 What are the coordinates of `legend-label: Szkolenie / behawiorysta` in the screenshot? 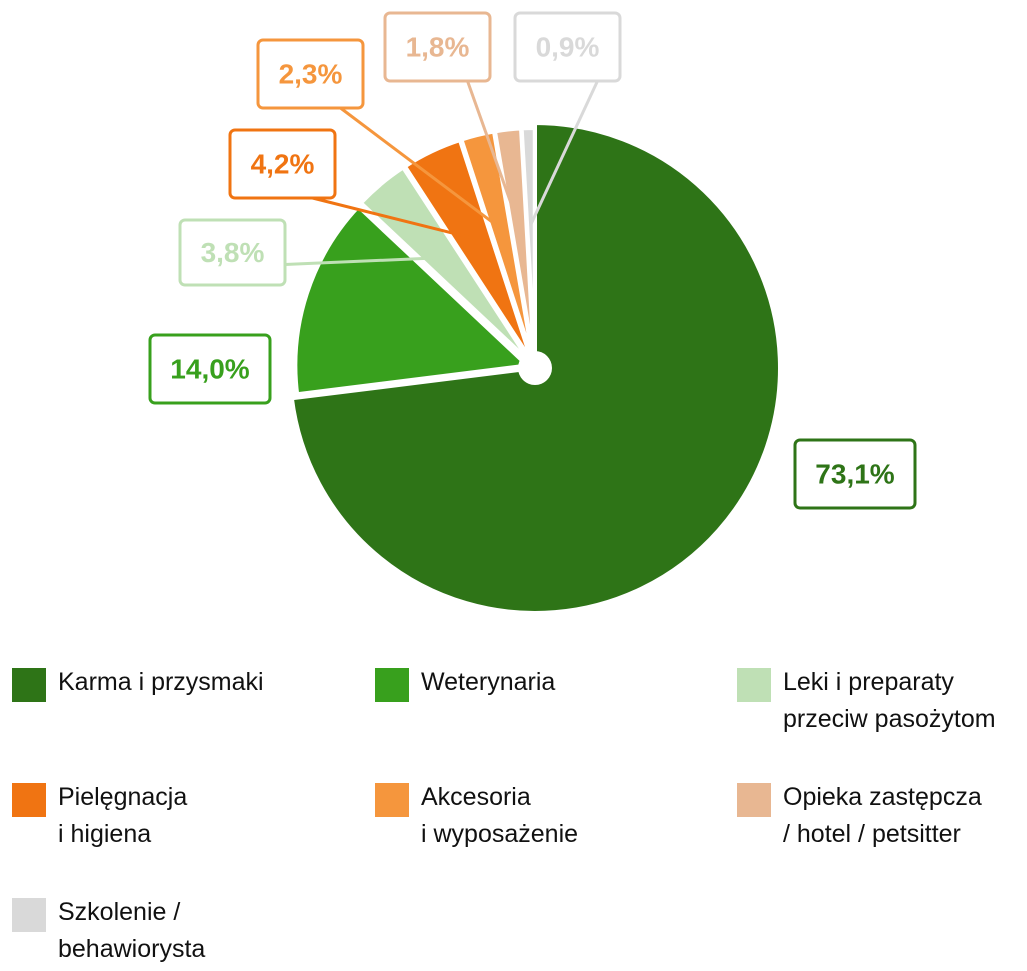 It's located at (132, 930).